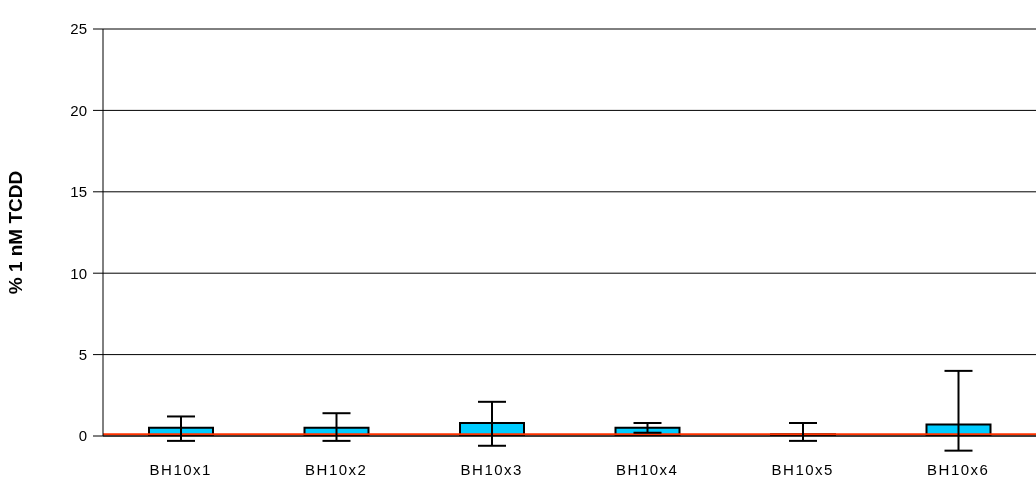 The height and width of the screenshot is (495, 1036). I want to click on y-tick-label: 25, so click(78, 29).